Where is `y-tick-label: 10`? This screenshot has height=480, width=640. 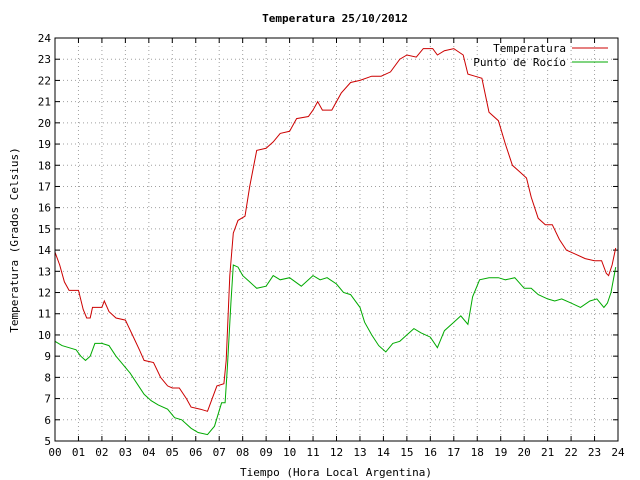
y-tick-label: 10 is located at coordinates (44, 335).